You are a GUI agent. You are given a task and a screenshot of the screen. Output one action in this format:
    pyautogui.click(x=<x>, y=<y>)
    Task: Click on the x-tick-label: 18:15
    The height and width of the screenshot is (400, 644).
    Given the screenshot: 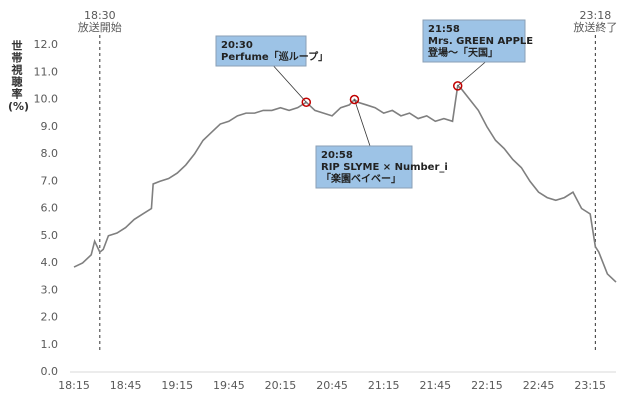 What is the action you would take?
    pyautogui.click(x=74, y=385)
    